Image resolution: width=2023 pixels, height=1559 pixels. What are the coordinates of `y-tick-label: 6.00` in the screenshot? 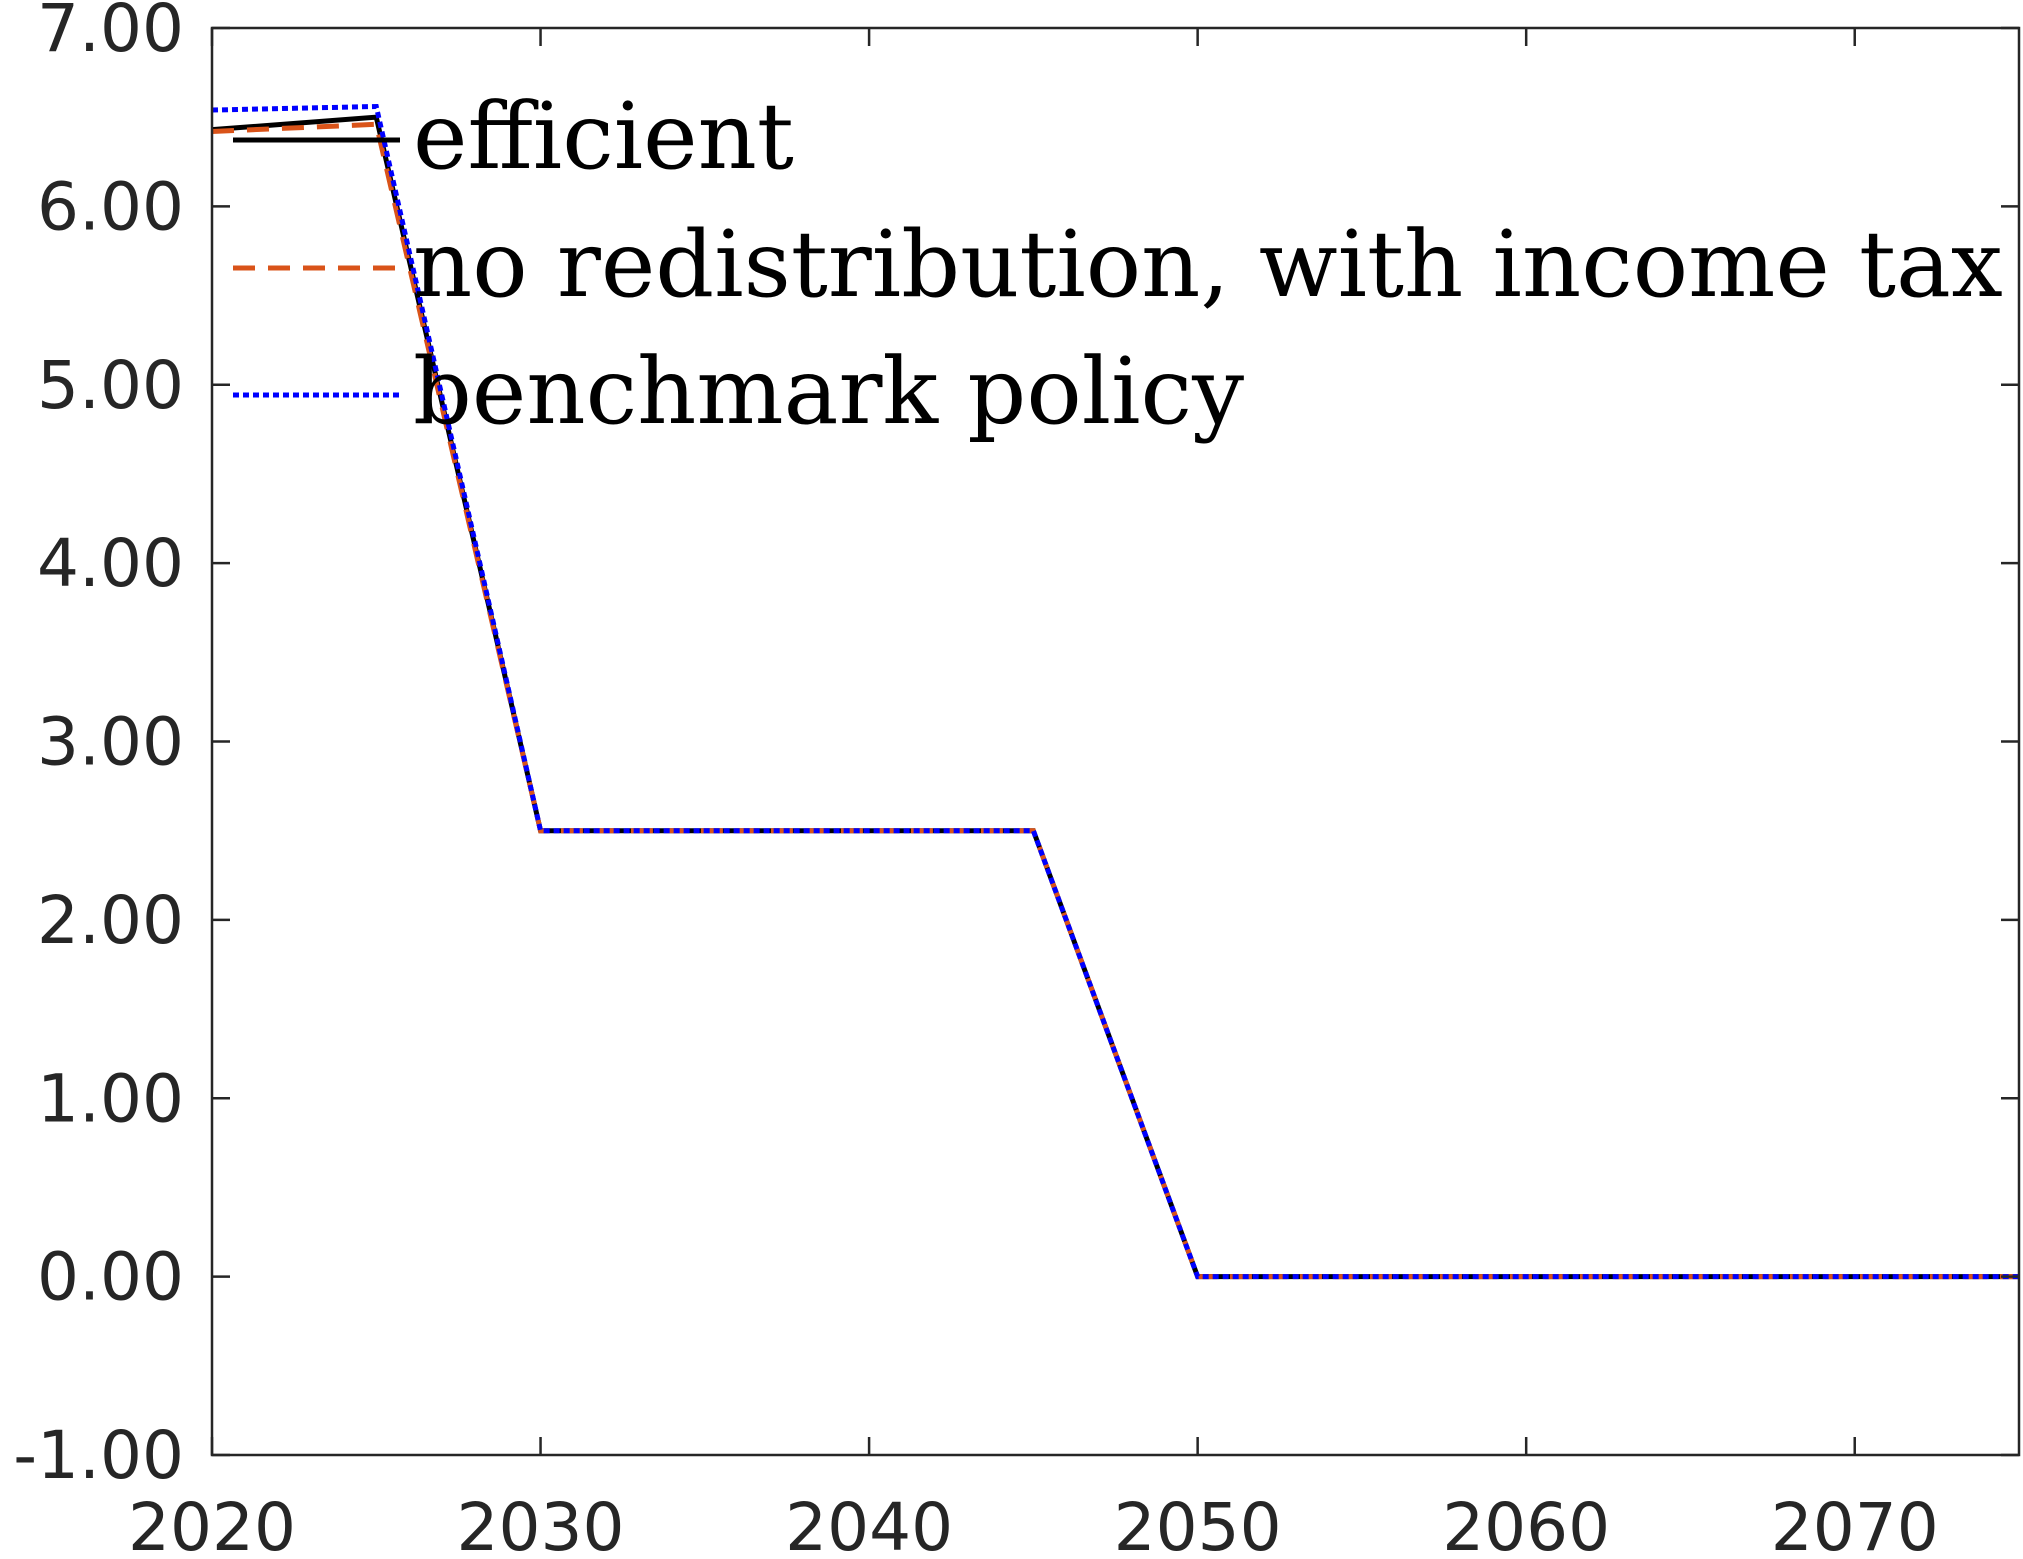 It's located at (110, 206).